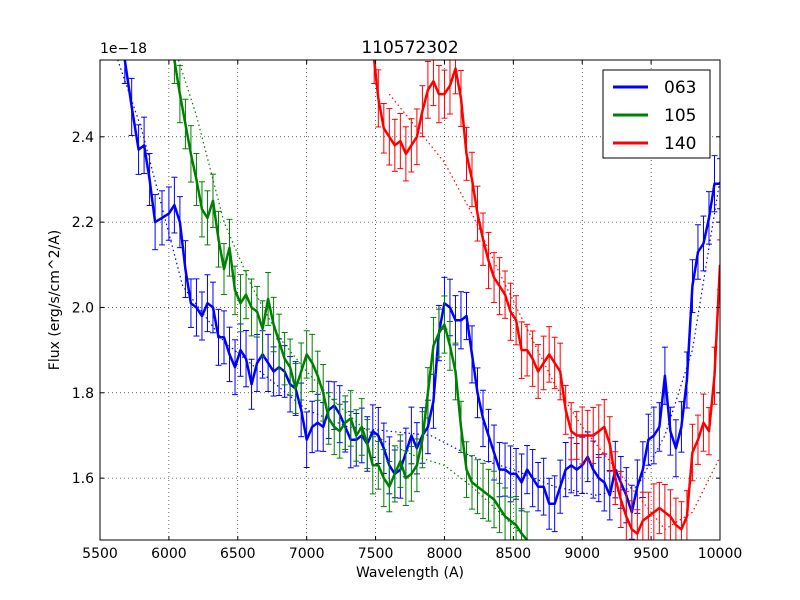  I want to click on x-tick-label: 7000, so click(307, 554).